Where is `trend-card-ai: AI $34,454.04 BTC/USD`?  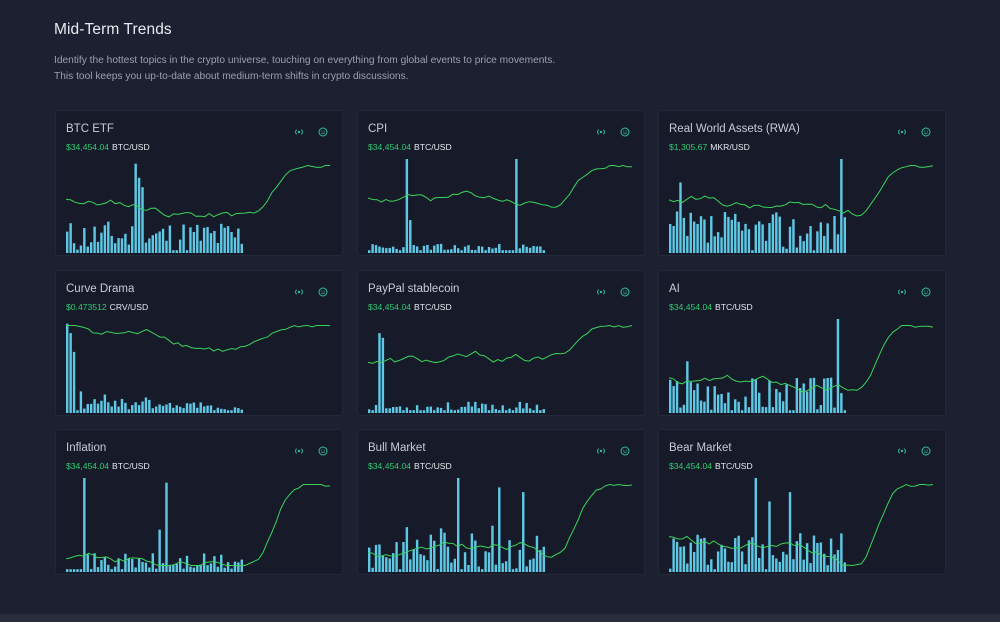
trend-card-ai: AI $34,454.04 BTC/USD is located at coordinates (802, 343).